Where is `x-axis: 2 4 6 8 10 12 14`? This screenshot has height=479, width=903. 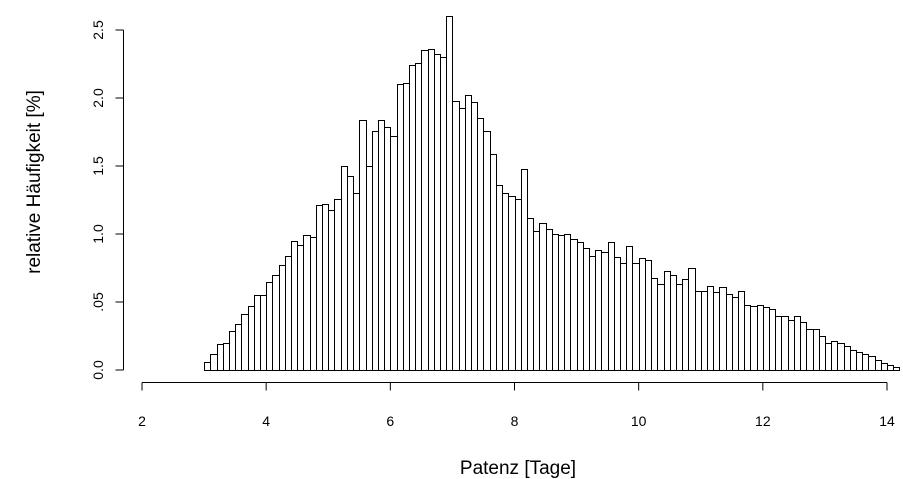 x-axis: 2 4 6 8 10 12 14 is located at coordinates (516, 405).